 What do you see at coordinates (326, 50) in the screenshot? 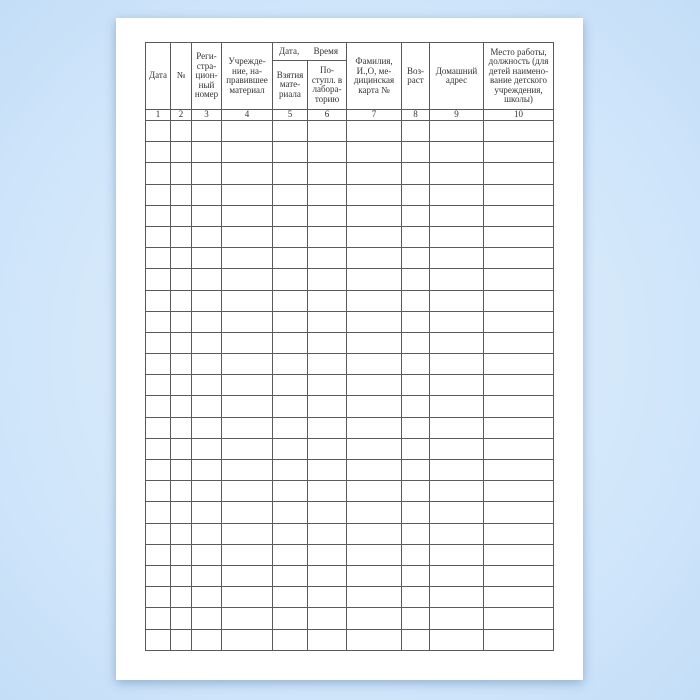
I see `header-time-label: Время` at bounding box center [326, 50].